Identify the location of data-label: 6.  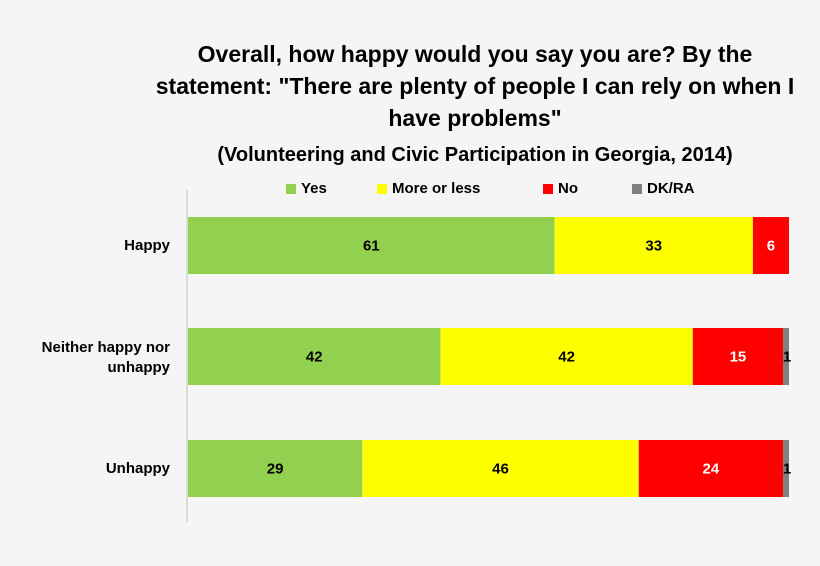
(771, 246).